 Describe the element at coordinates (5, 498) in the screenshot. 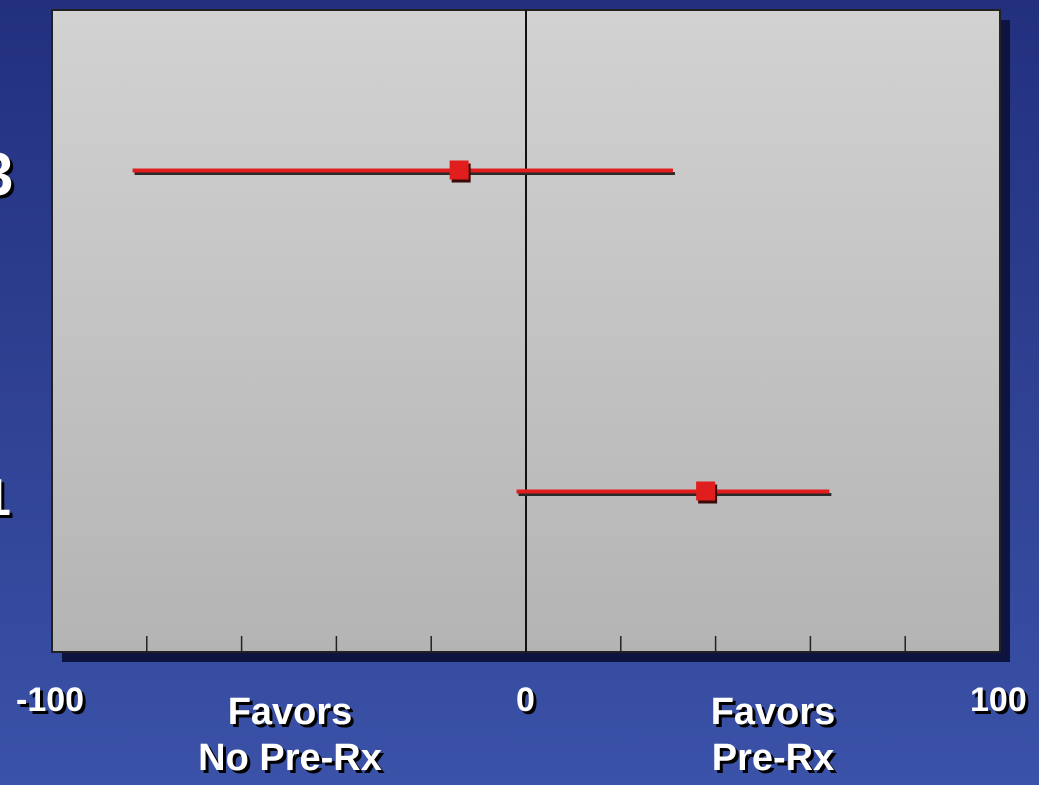

I see `row-label-partial-2: 1` at that location.